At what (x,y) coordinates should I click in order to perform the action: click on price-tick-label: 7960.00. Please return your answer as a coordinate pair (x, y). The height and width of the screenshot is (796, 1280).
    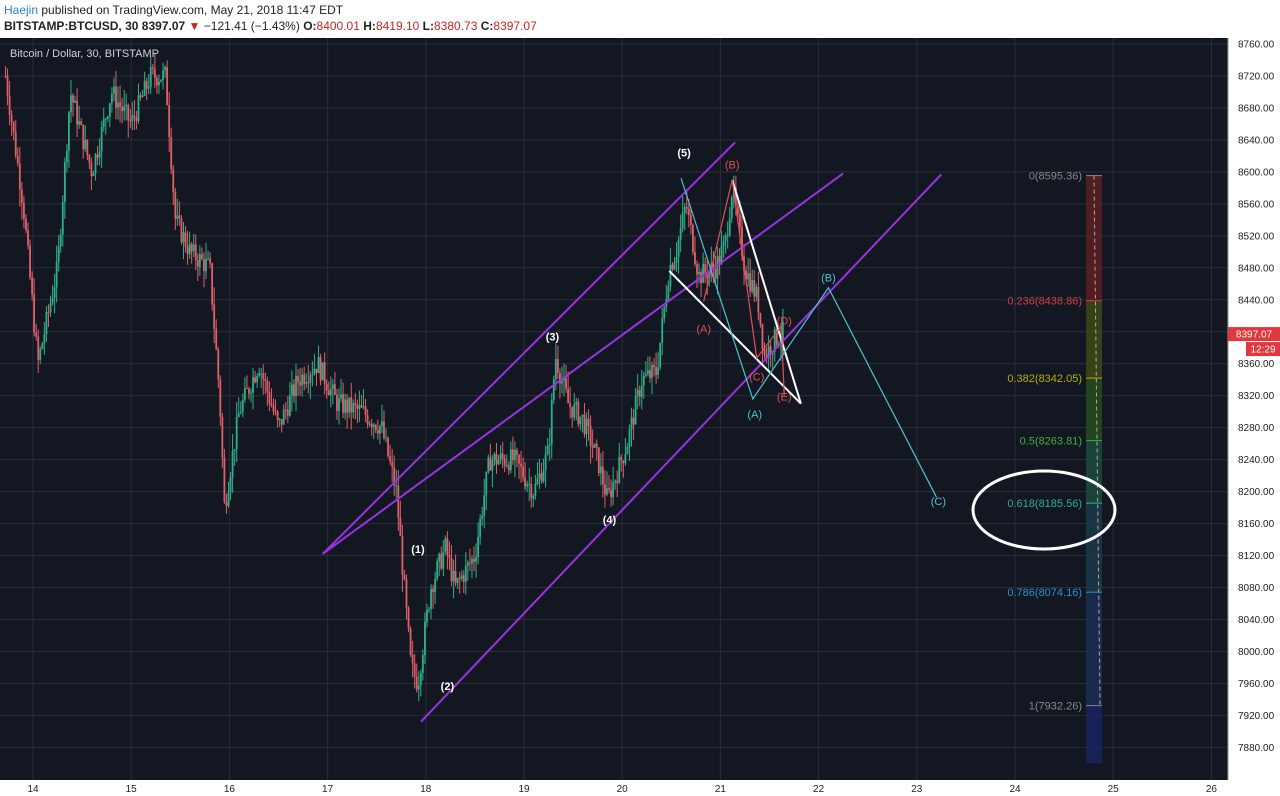
    Looking at the image, I should click on (1256, 684).